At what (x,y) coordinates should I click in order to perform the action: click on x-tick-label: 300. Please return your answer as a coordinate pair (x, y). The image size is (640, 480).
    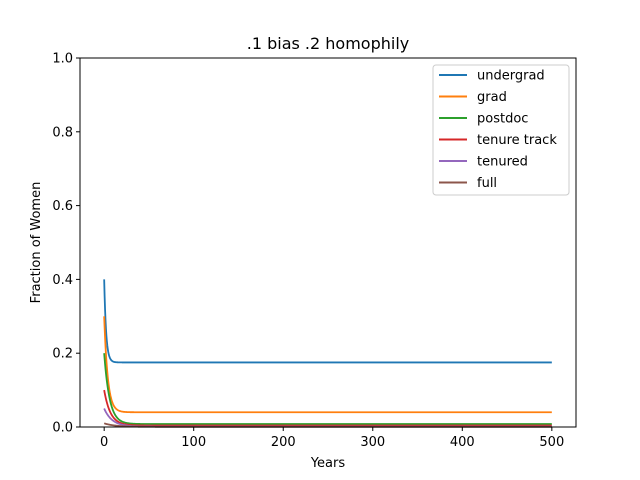
    Looking at the image, I should click on (372, 442).